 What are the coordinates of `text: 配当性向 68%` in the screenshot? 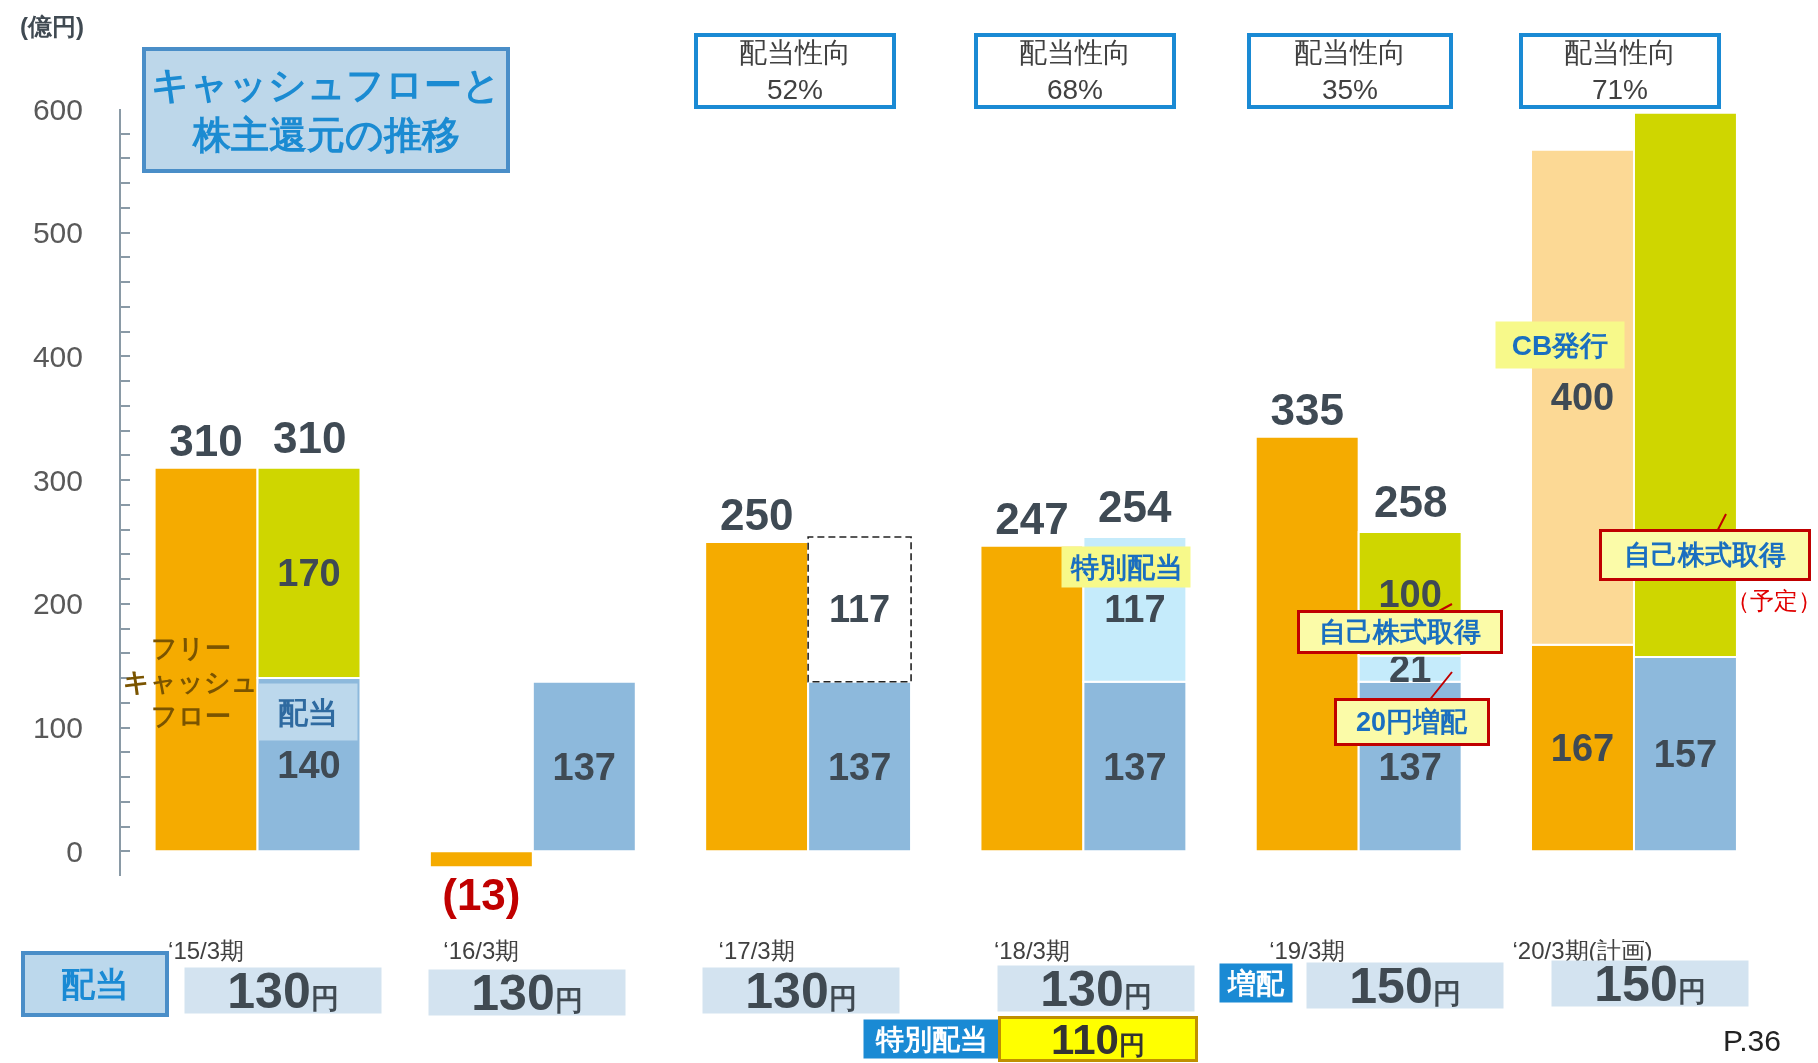 It's located at (1075, 71).